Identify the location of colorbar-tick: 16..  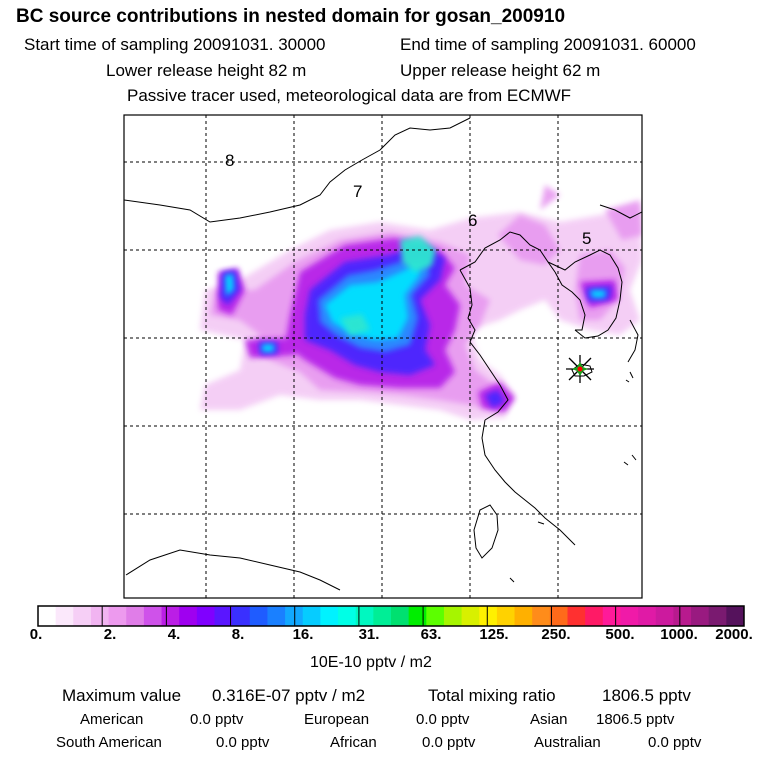
(303, 634).